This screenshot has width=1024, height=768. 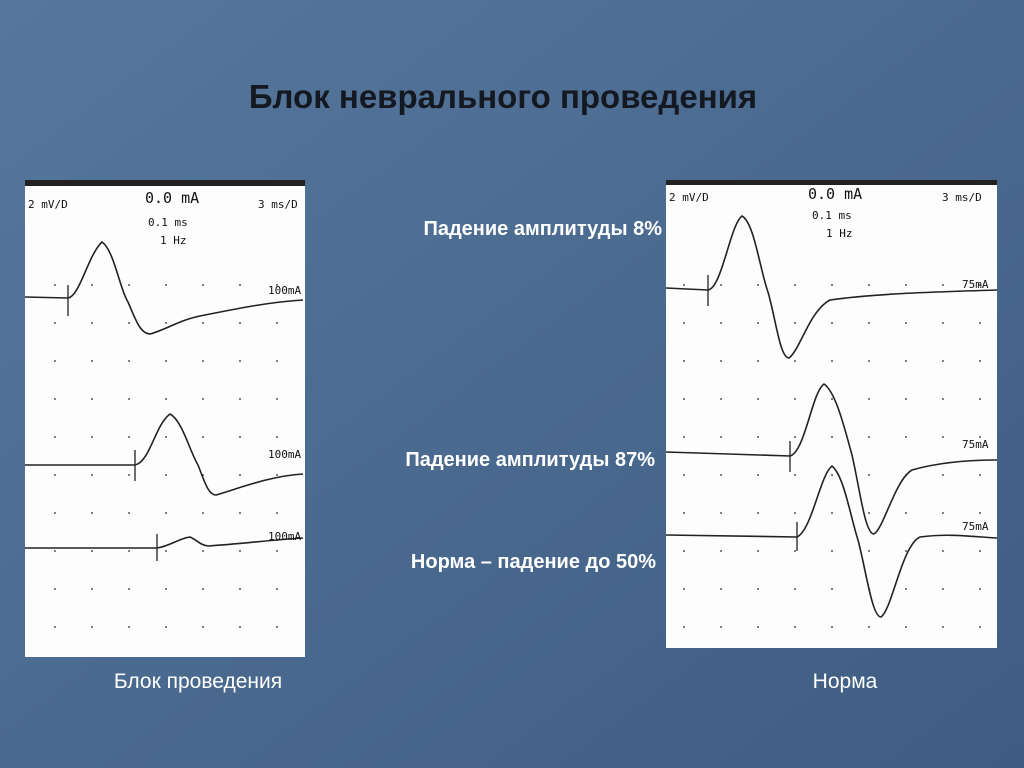 What do you see at coordinates (503, 96) in the screenshot?
I see `slide-title: Блок неврального проведения` at bounding box center [503, 96].